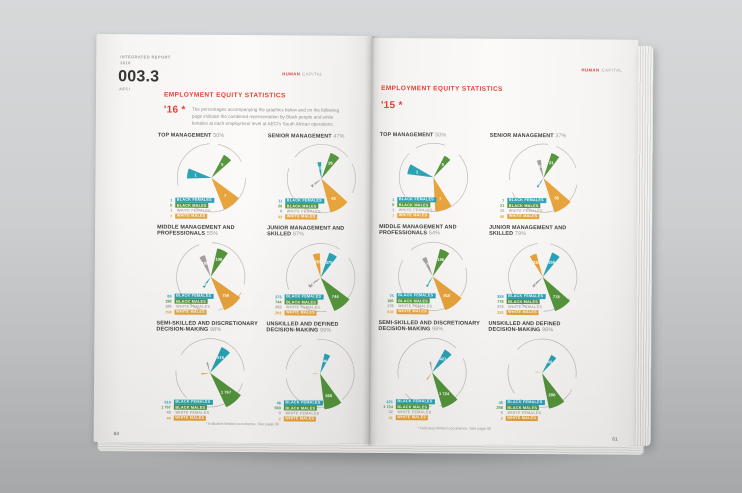 The height and width of the screenshot is (493, 742). I want to click on wedge-value: 274, so click(536, 284).